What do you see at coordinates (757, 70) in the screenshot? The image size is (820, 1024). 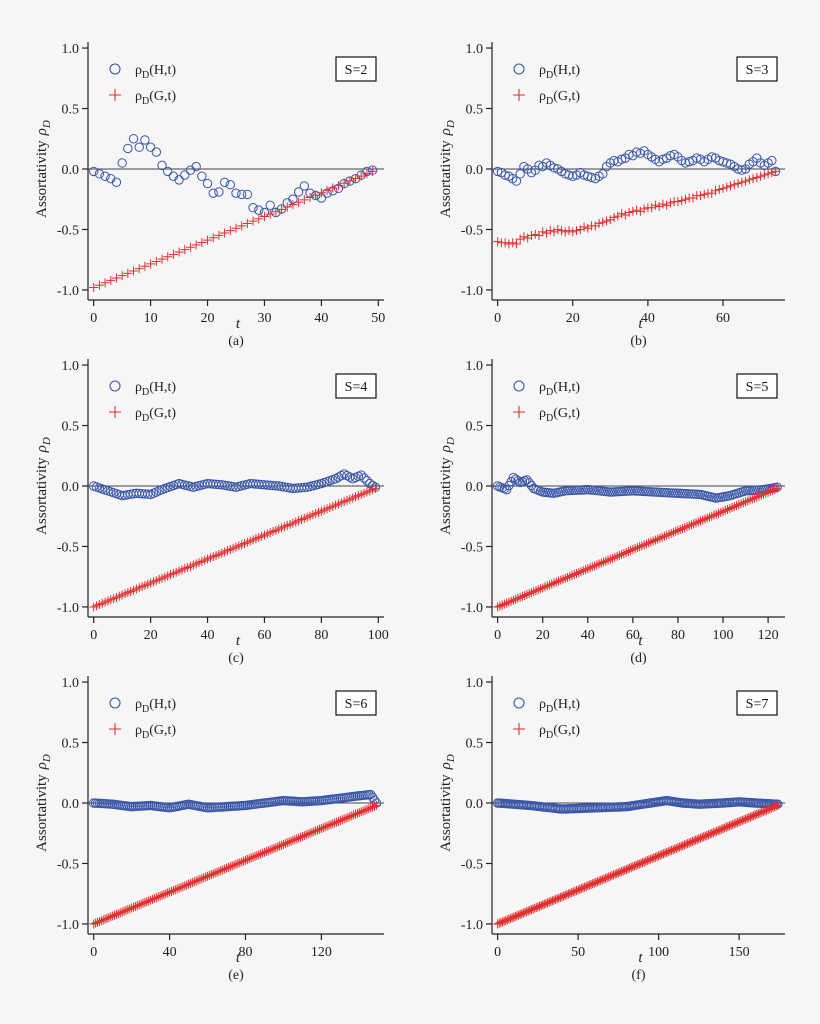 I see `annotation-label: S=3` at bounding box center [757, 70].